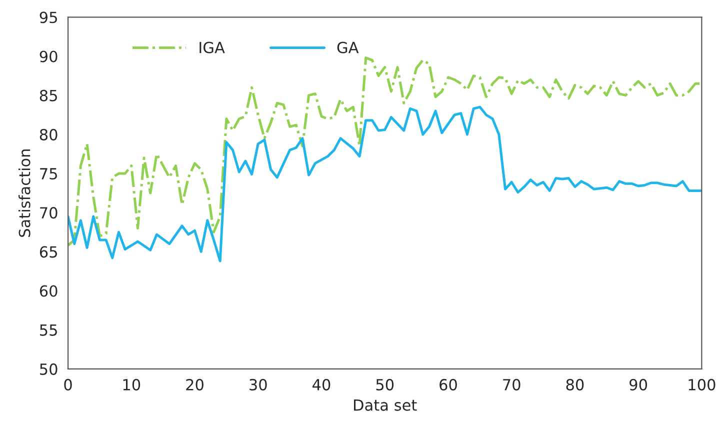 The image size is (716, 429). Describe the element at coordinates (385, 405) in the screenshot. I see `x-axis-title: Data set` at that location.